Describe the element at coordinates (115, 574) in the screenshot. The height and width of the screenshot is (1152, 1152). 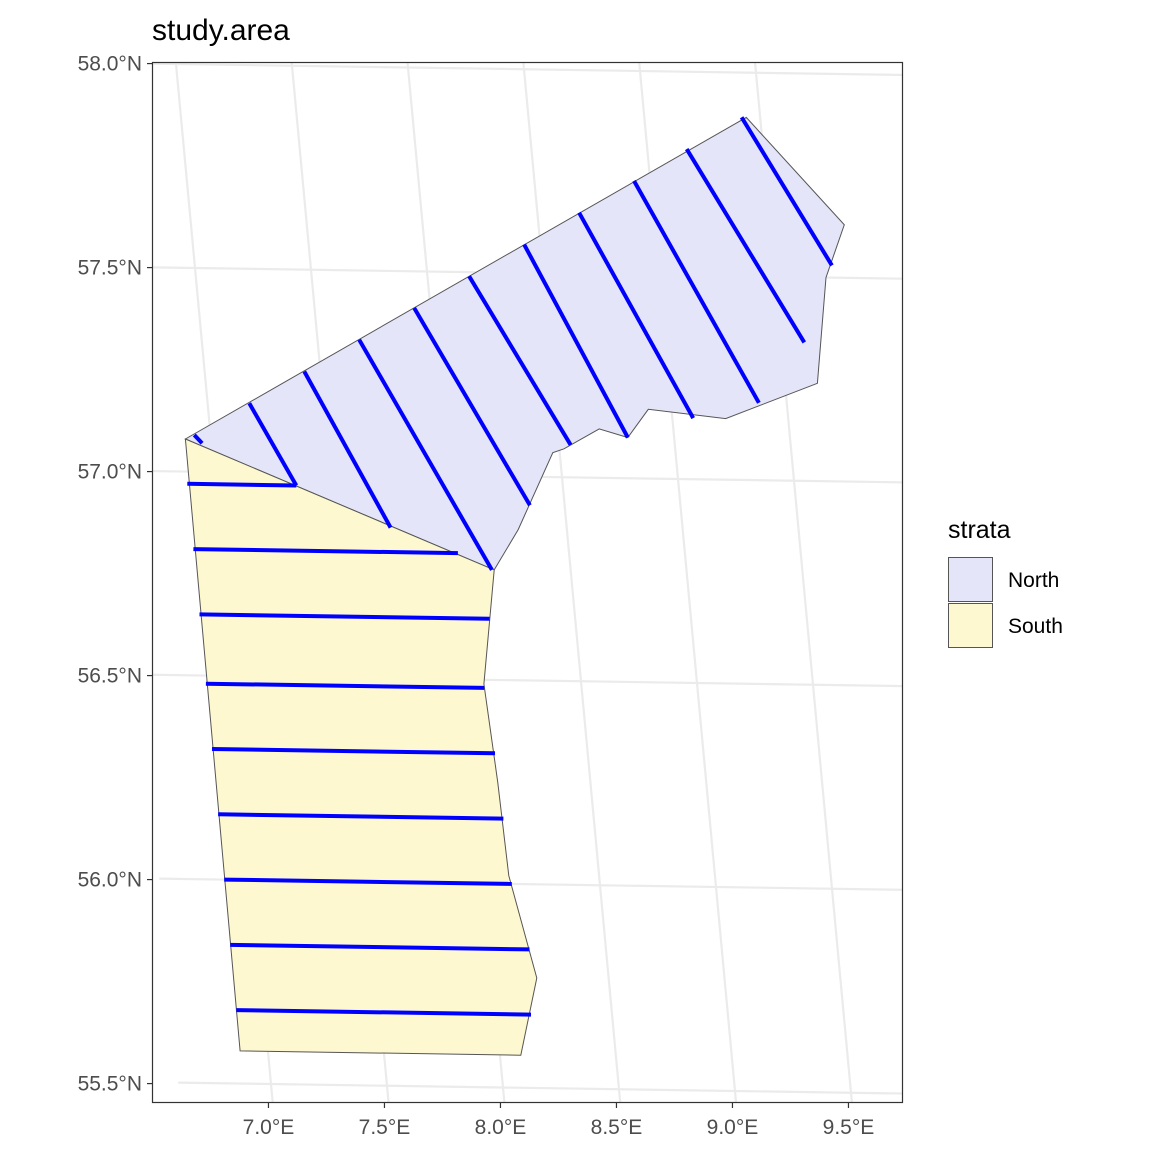
I see `y-axis: 55.5°N 56.0°N 56.5°N 57.0°N 57.5°N 58.0°N` at that location.